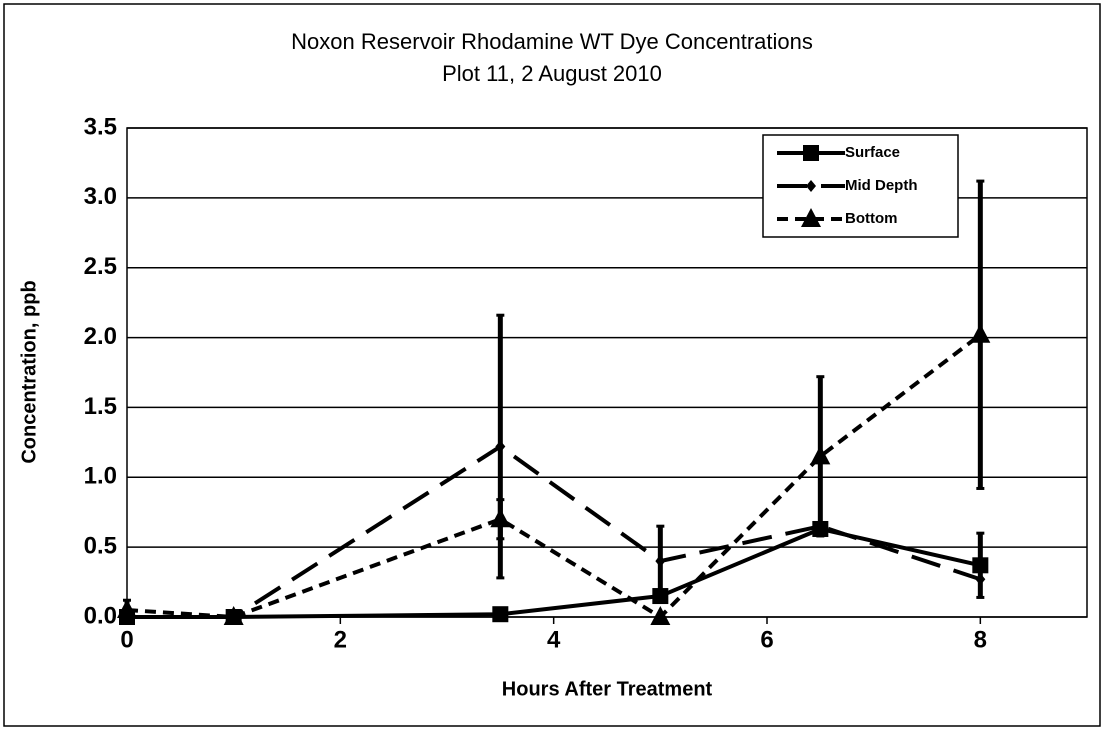 This screenshot has height=730, width=1104. Describe the element at coordinates (100, 406) in the screenshot. I see `y-tick-label: 1.5` at that location.